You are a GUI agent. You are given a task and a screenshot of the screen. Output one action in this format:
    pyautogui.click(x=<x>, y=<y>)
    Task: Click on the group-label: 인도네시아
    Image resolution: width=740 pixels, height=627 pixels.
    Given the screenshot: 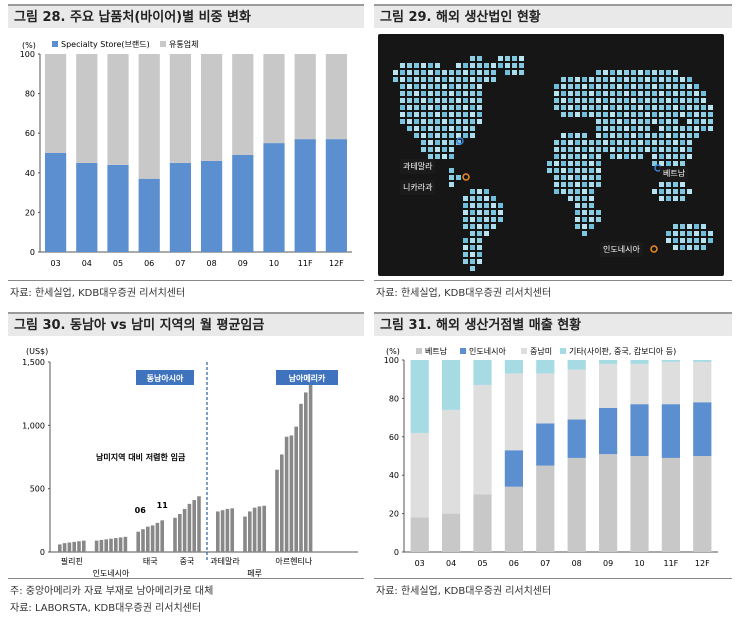 What is the action you would take?
    pyautogui.click(x=111, y=573)
    